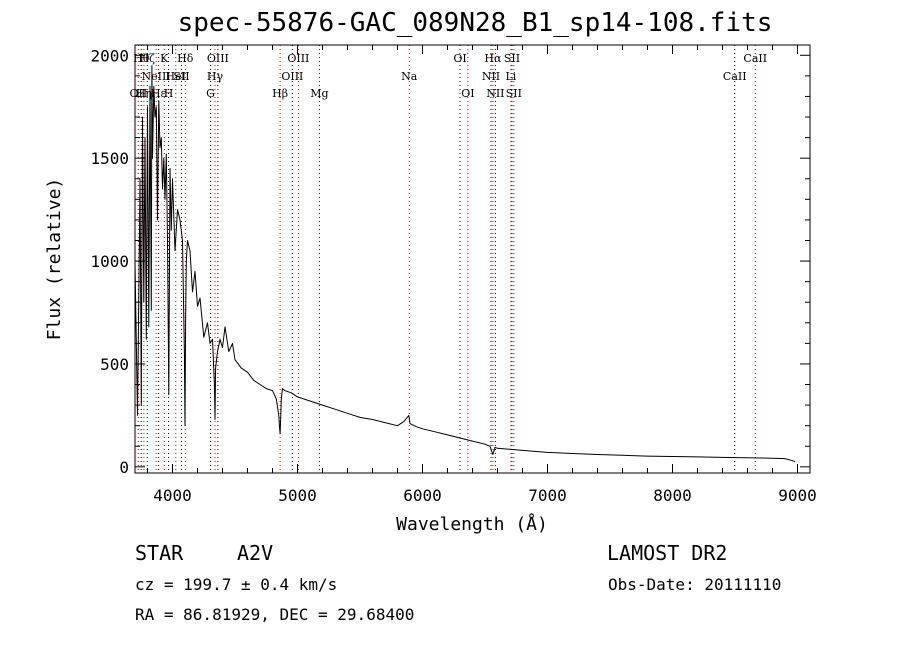 Image resolution: width=900 pixels, height=650 pixels. What do you see at coordinates (409, 76) in the screenshot?
I see `line-label: Na` at bounding box center [409, 76].